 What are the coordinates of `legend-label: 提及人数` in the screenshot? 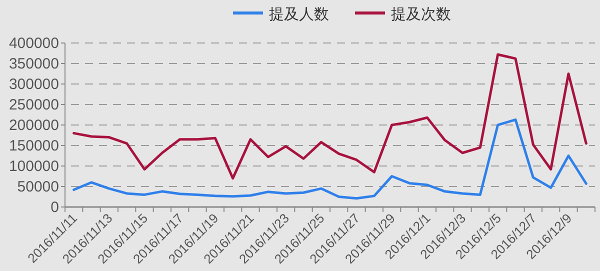 It's located at (299, 14).